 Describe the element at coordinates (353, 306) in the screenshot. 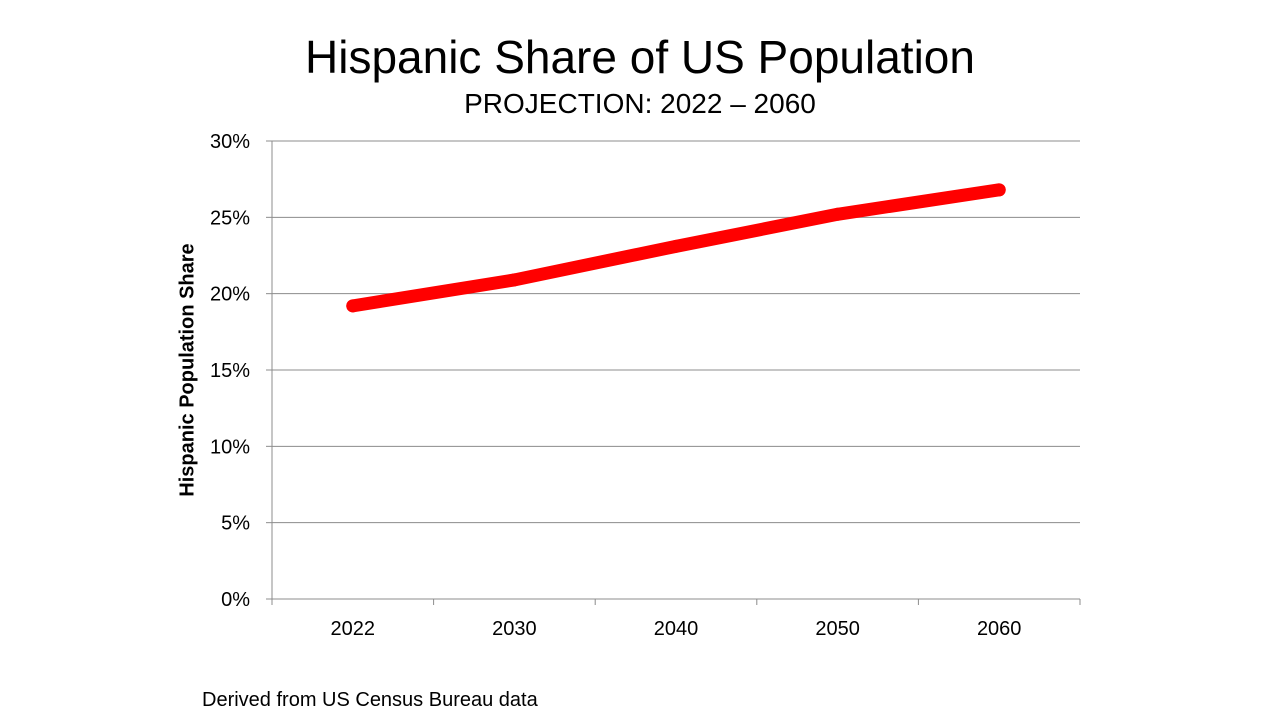

I see `data-point-2022` at that location.